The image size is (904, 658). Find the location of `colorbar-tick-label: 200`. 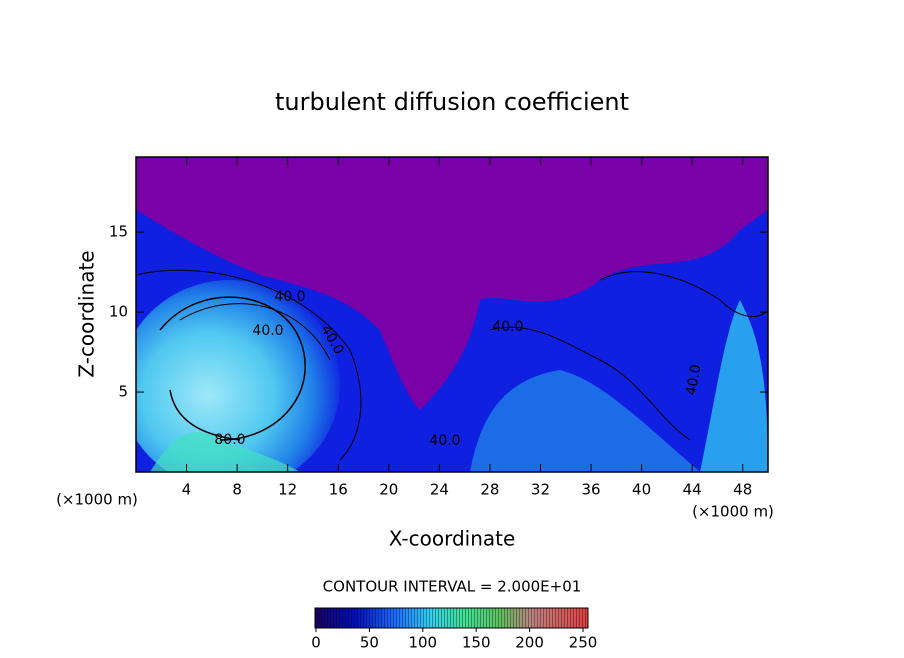

colorbar-tick-label: 200 is located at coordinates (529, 643).